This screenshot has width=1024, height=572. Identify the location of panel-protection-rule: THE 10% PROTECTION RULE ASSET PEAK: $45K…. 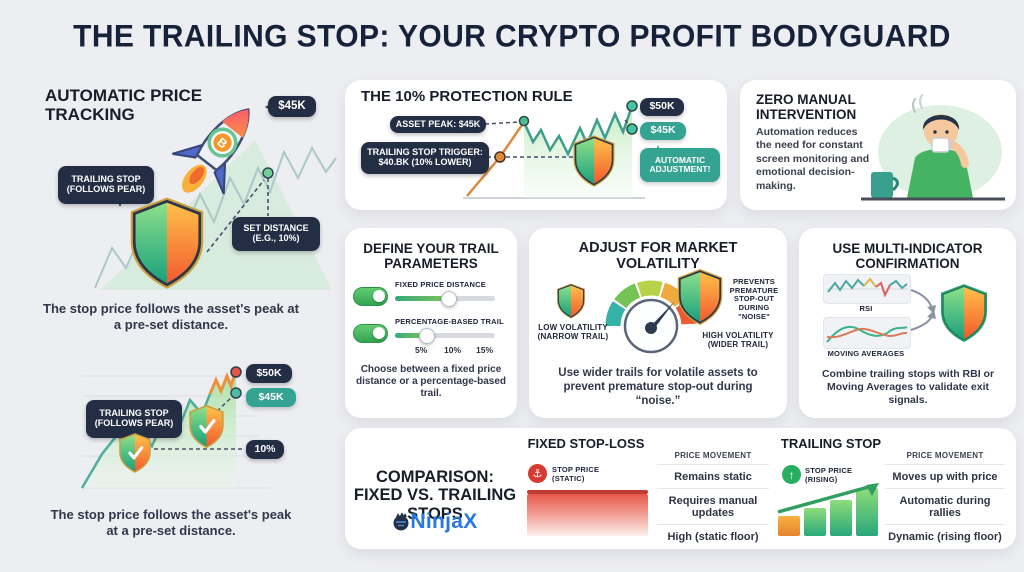
(536, 145).